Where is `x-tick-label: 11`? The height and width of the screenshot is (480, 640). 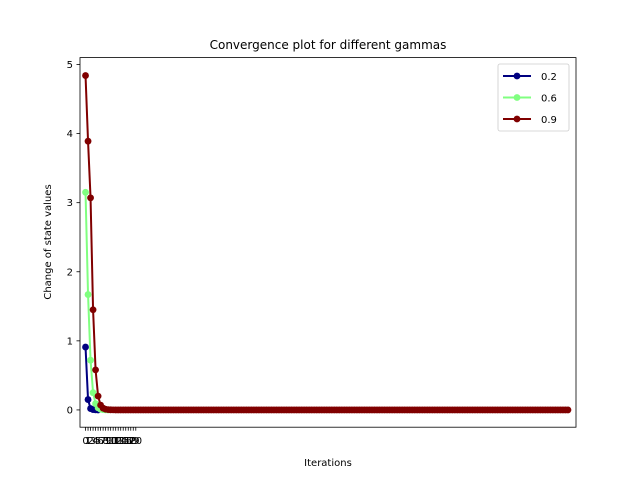 x-tick-label: 11 is located at coordinates (113, 441).